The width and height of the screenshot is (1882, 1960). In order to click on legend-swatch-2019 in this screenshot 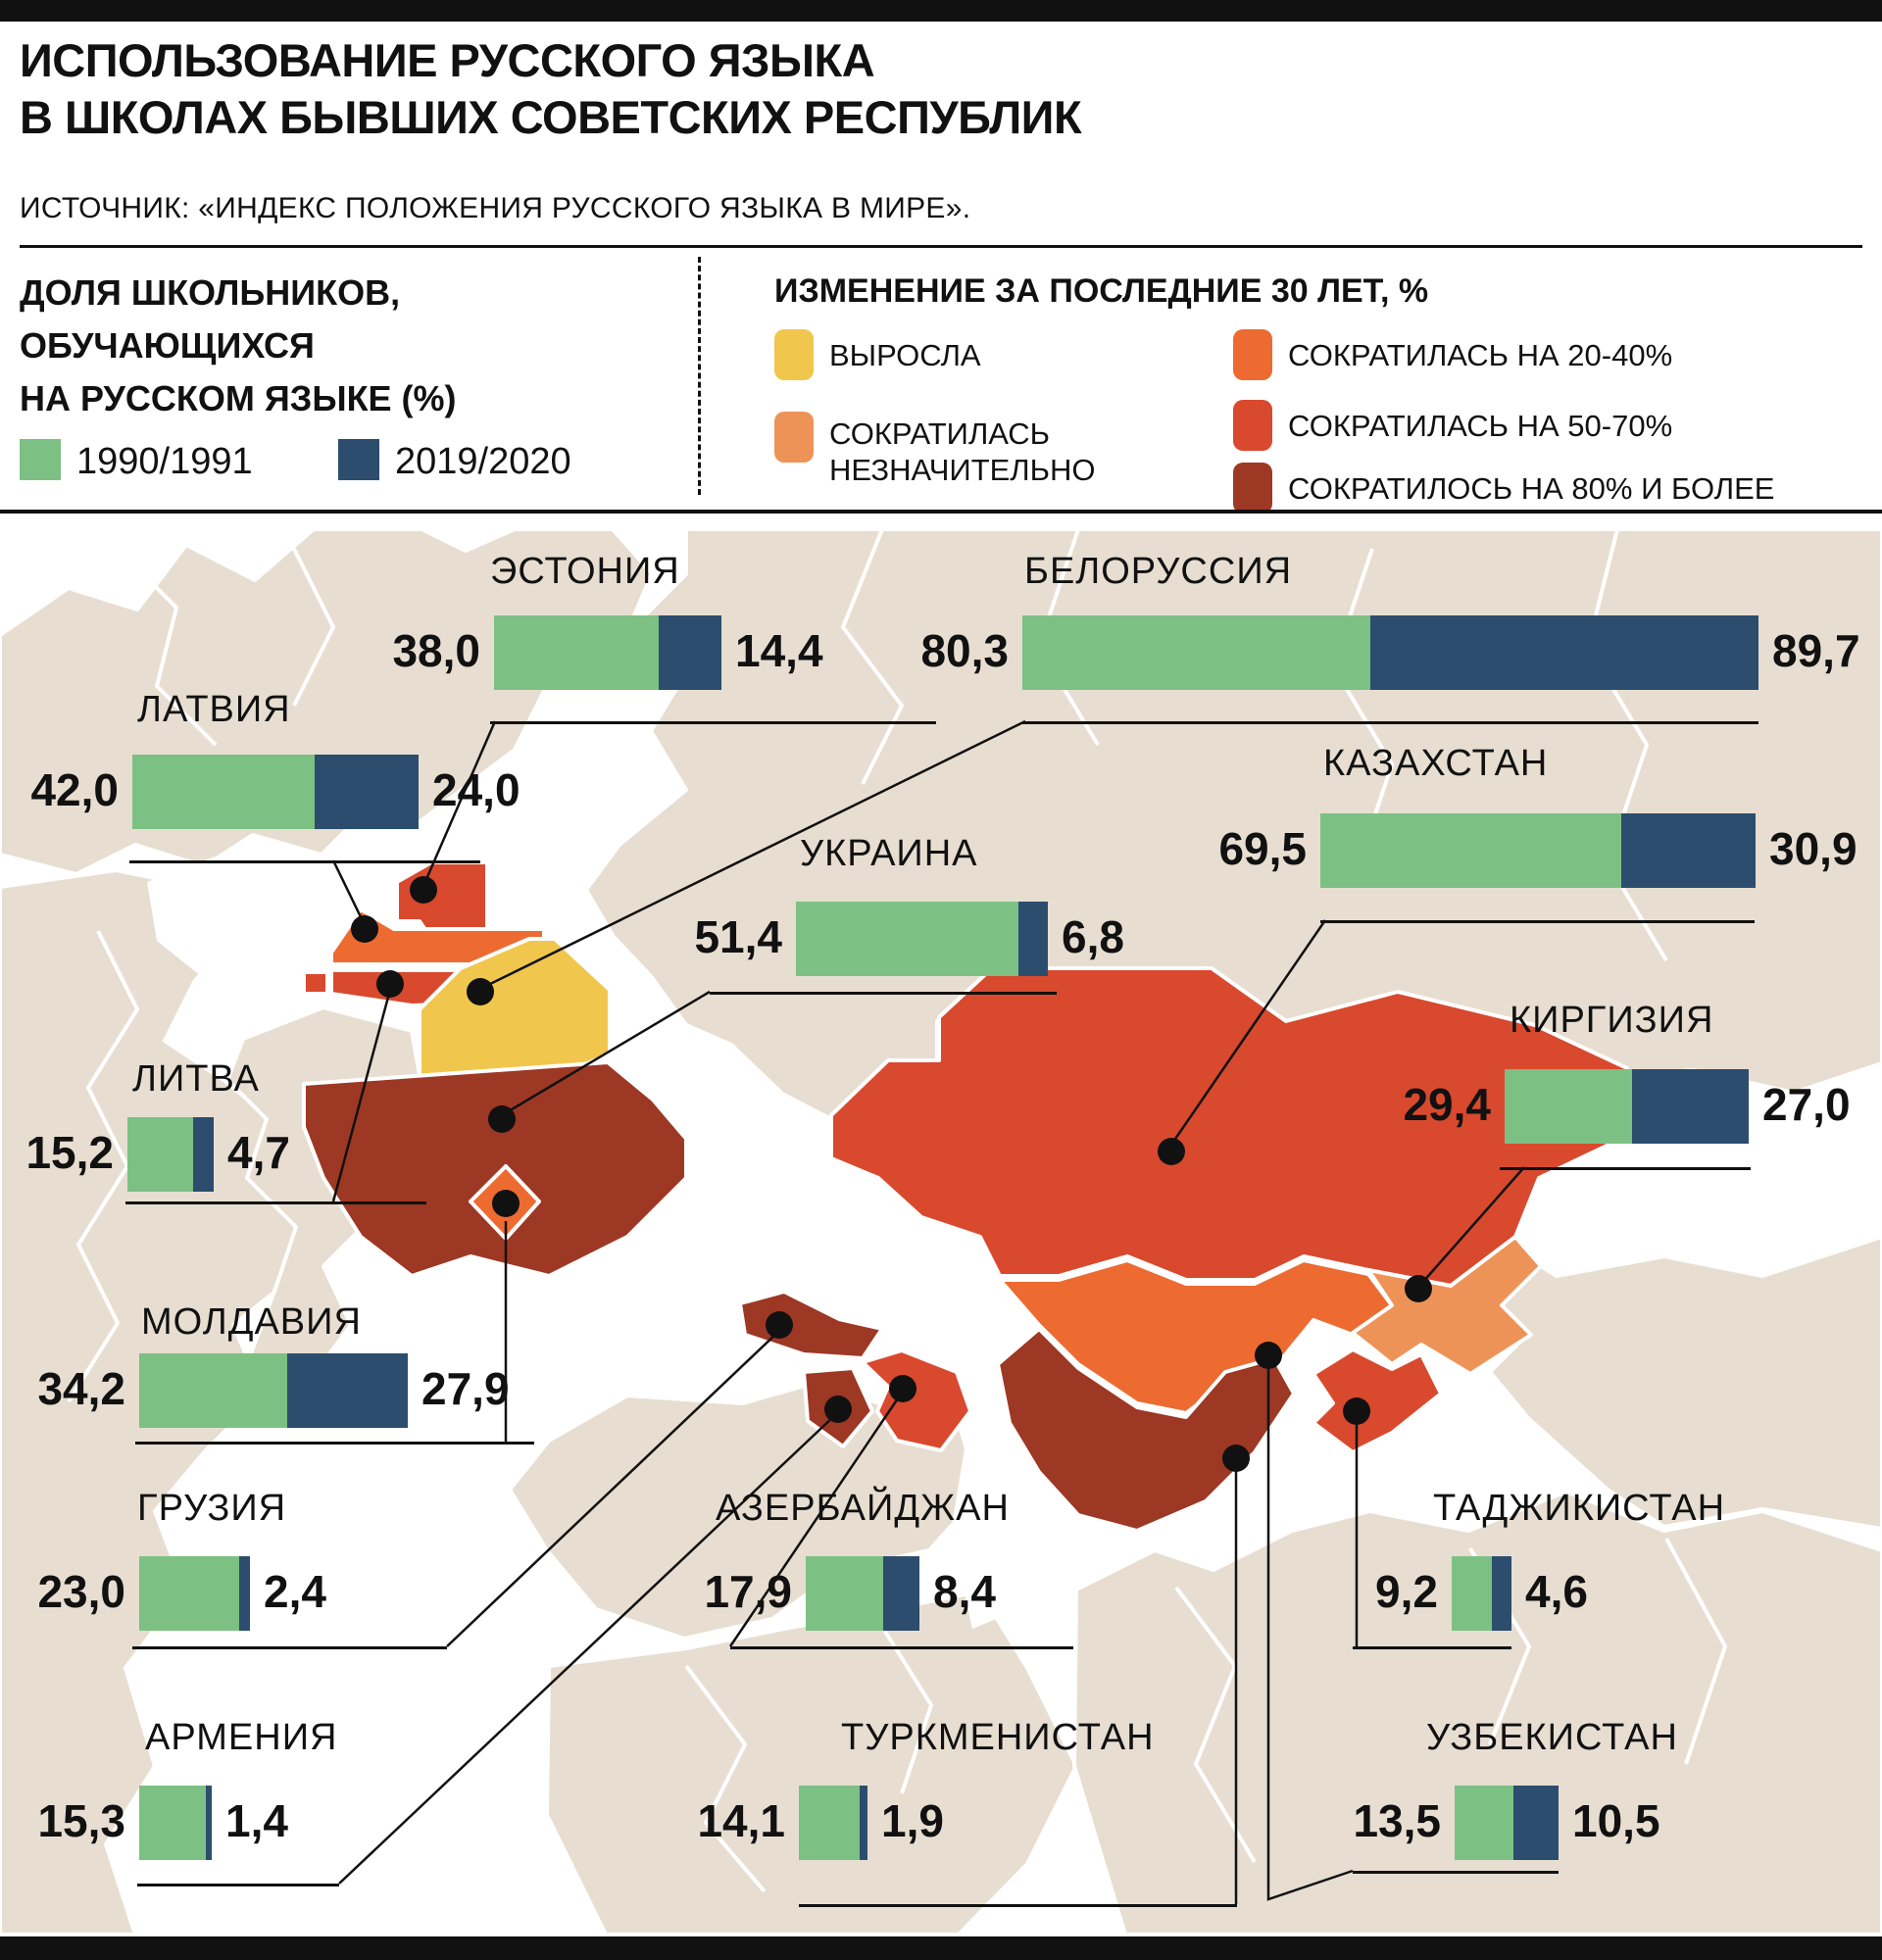, I will do `click(359, 459)`.